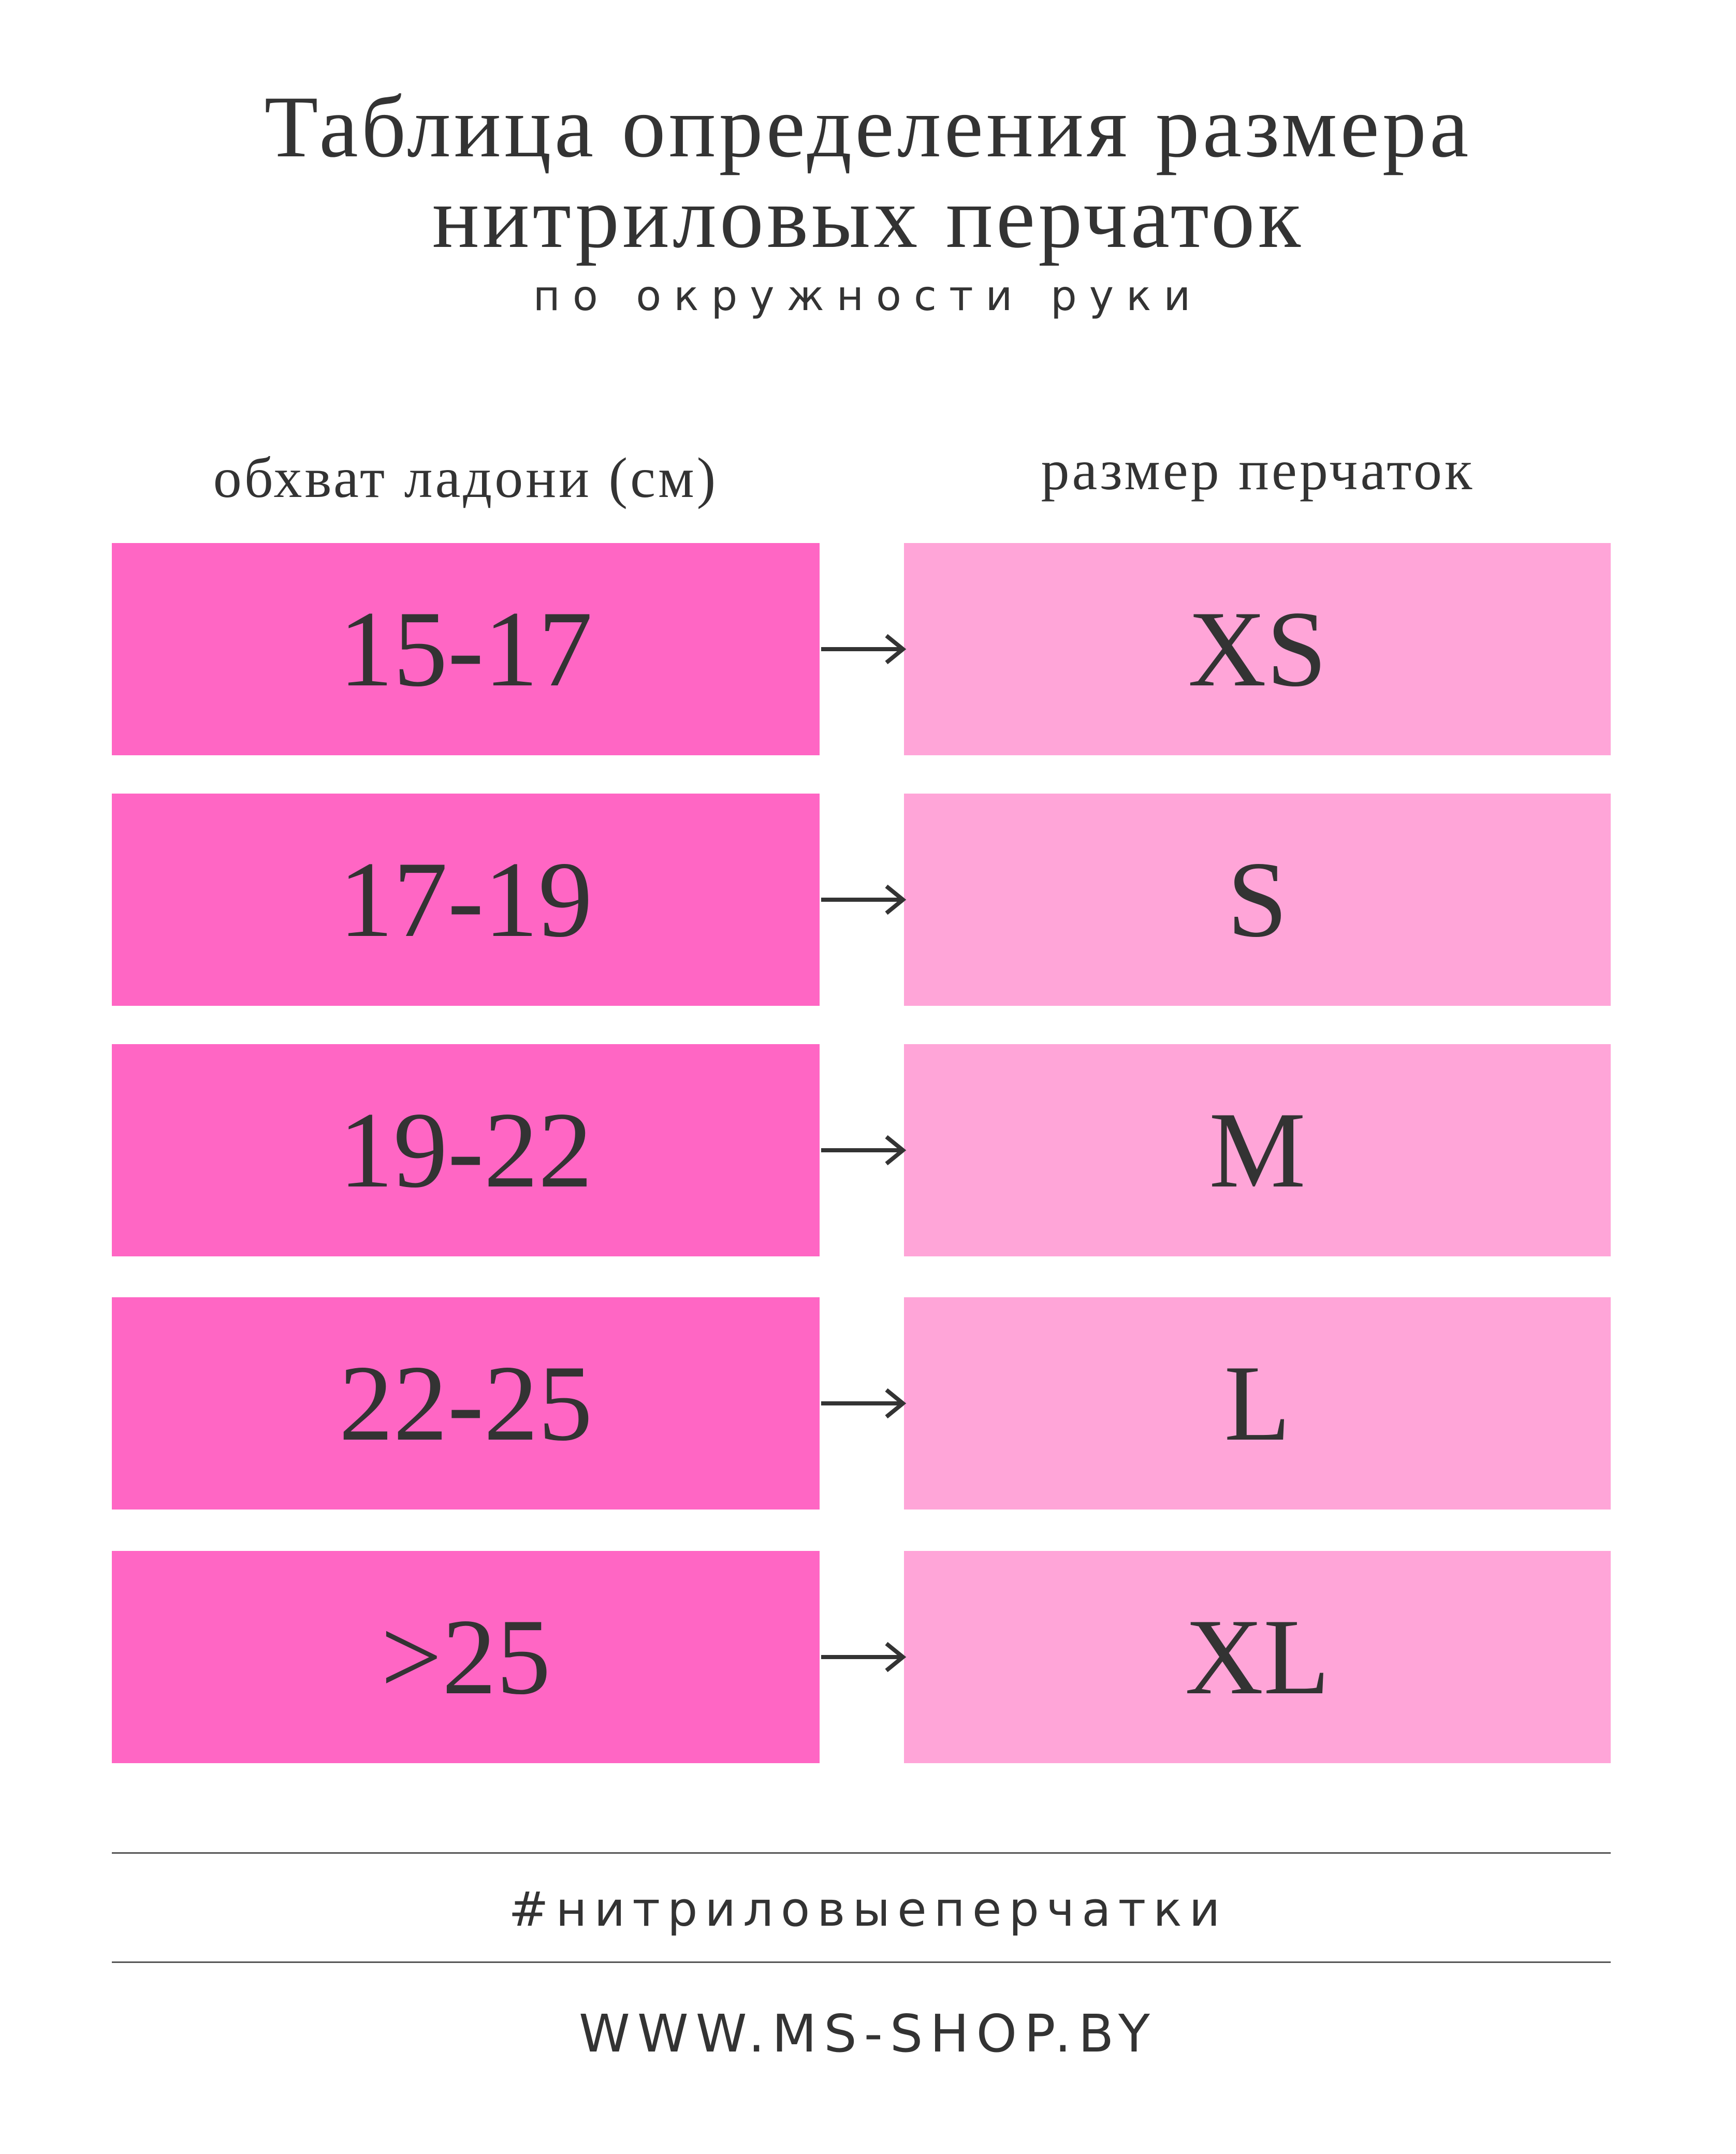 The height and width of the screenshot is (2154, 1736). I want to click on title-line: нитриловых перчаток, so click(868, 217).